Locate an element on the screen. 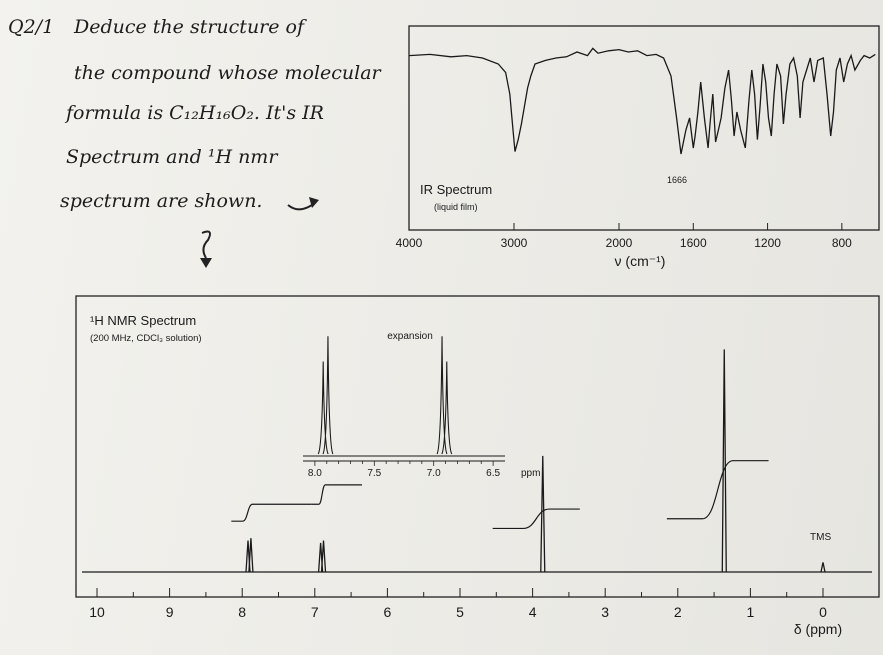 This screenshot has height=655, width=883. question-line-5: spectrum are shown. is located at coordinates (161, 201).